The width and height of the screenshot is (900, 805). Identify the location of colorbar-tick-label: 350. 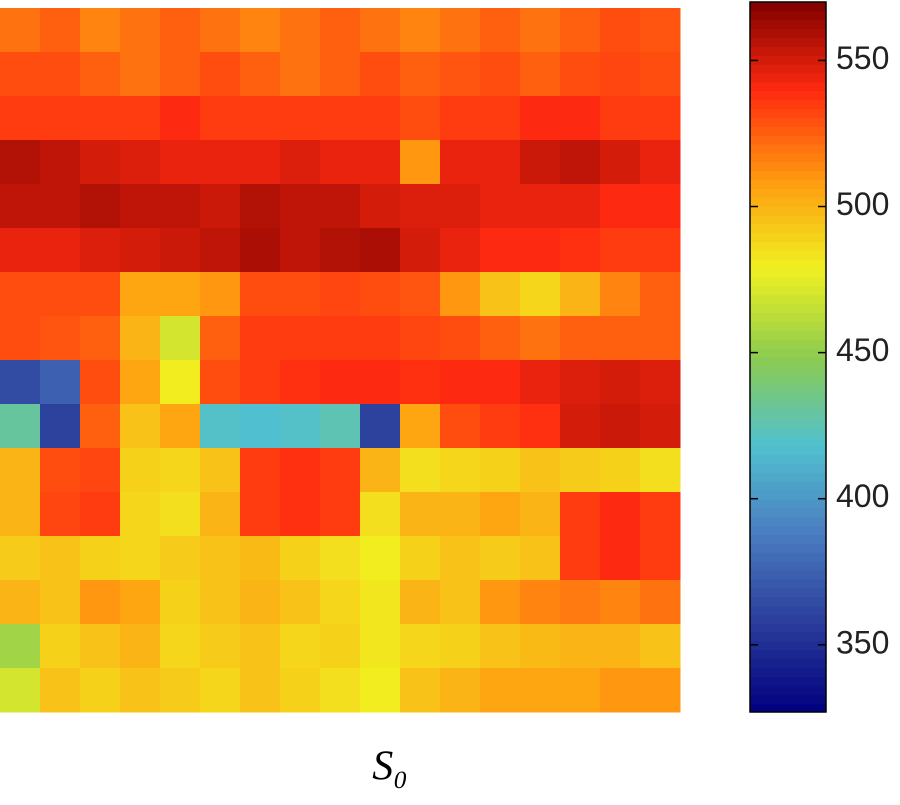
(862, 642).